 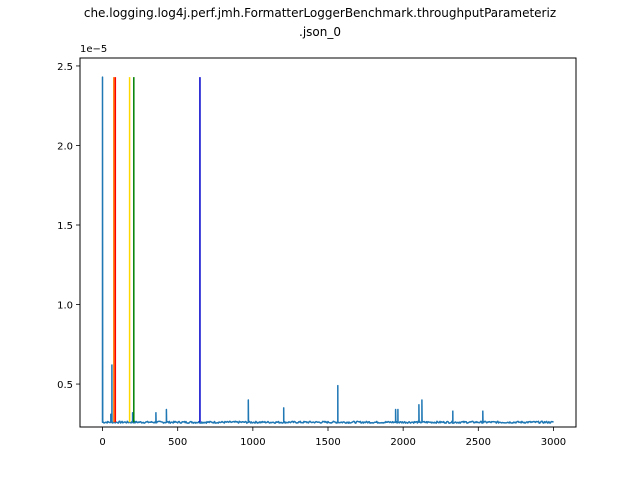 I want to click on y-axis: 0.5 1.0 1.5 2.0 2.5, so click(x=68, y=226).